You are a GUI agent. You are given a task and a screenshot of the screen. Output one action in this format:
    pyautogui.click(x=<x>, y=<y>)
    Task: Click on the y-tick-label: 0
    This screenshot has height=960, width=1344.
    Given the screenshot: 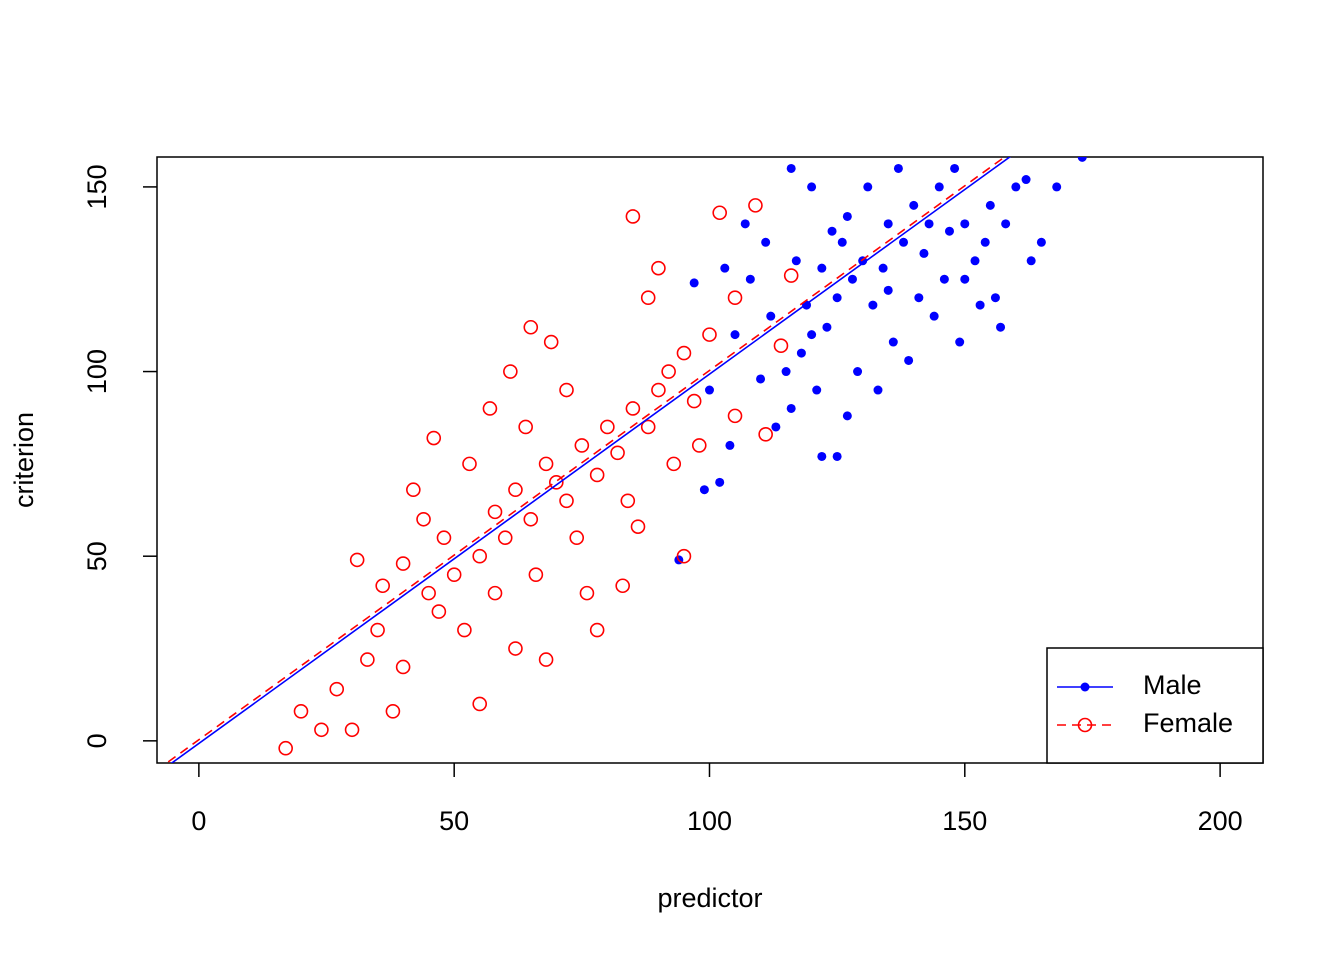 What is the action you would take?
    pyautogui.click(x=97, y=740)
    